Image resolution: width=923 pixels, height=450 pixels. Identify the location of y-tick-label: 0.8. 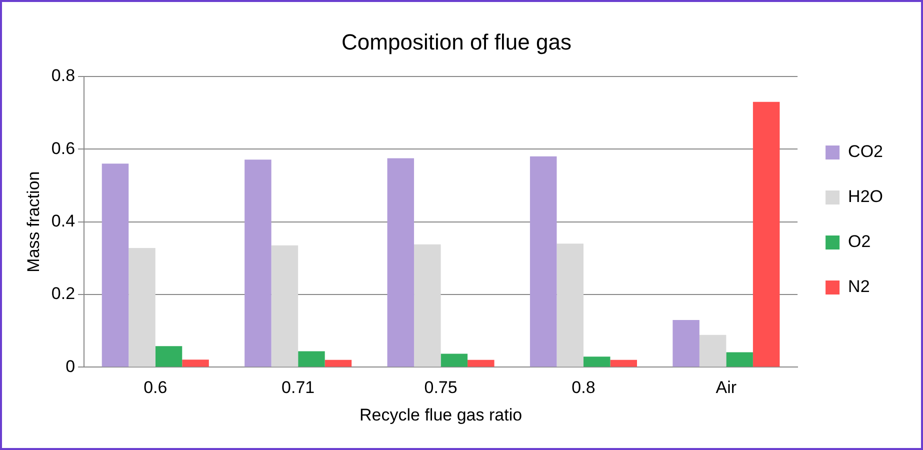
(63, 76).